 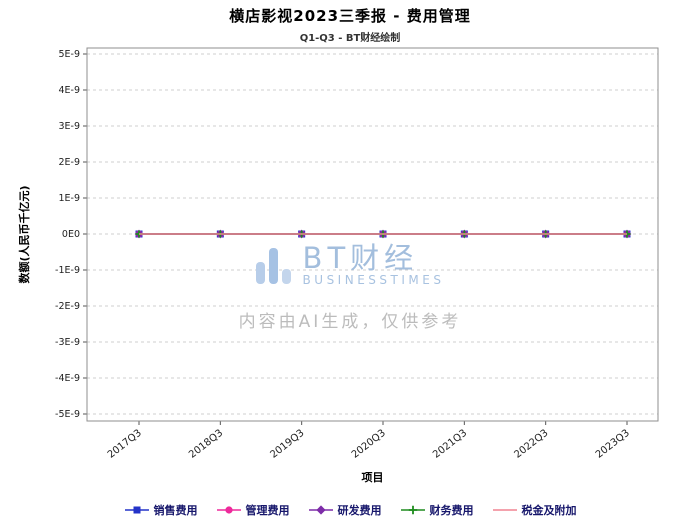 I want to click on legend-item-管理费用: 管理费用, so click(x=253, y=510).